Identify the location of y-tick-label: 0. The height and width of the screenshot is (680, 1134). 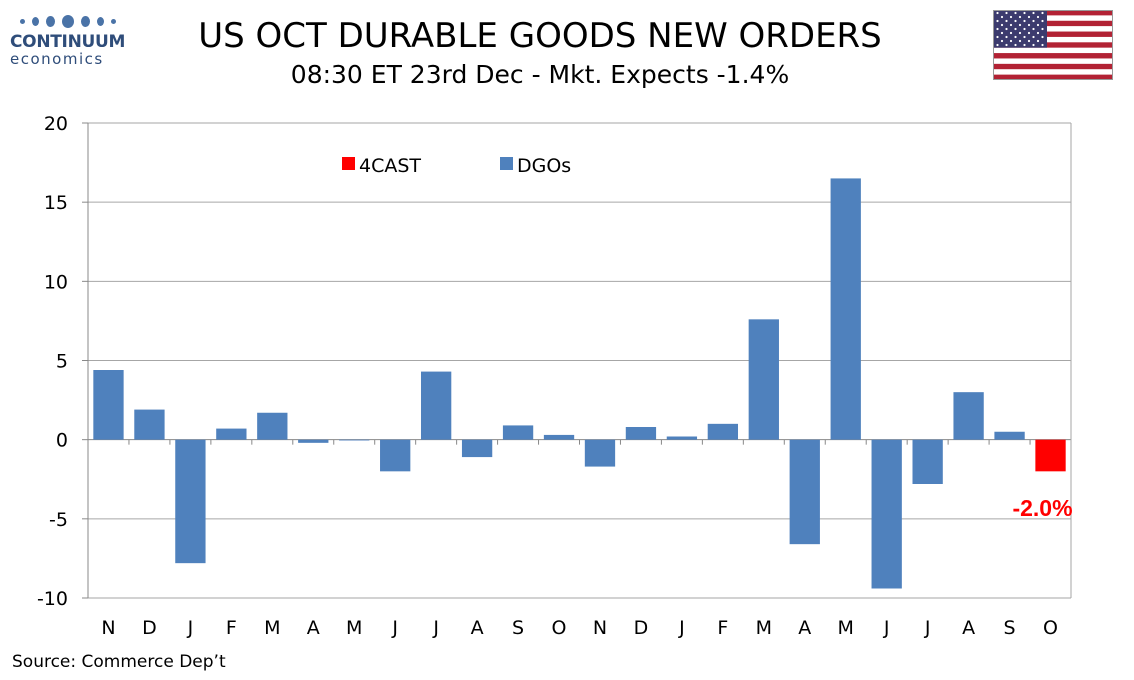
(62, 441).